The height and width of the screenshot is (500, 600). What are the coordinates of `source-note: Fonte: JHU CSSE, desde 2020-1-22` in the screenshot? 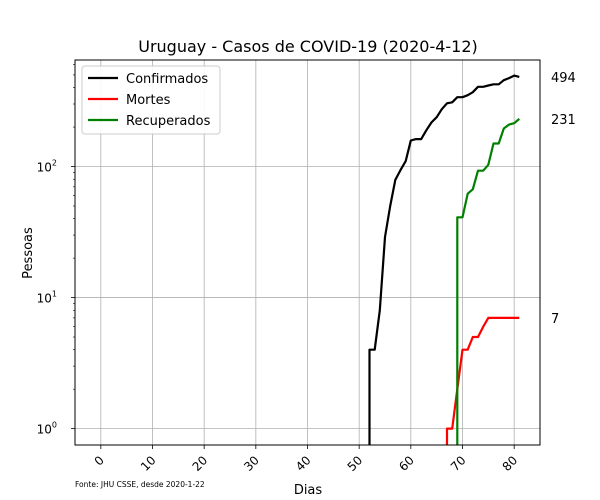 It's located at (140, 484).